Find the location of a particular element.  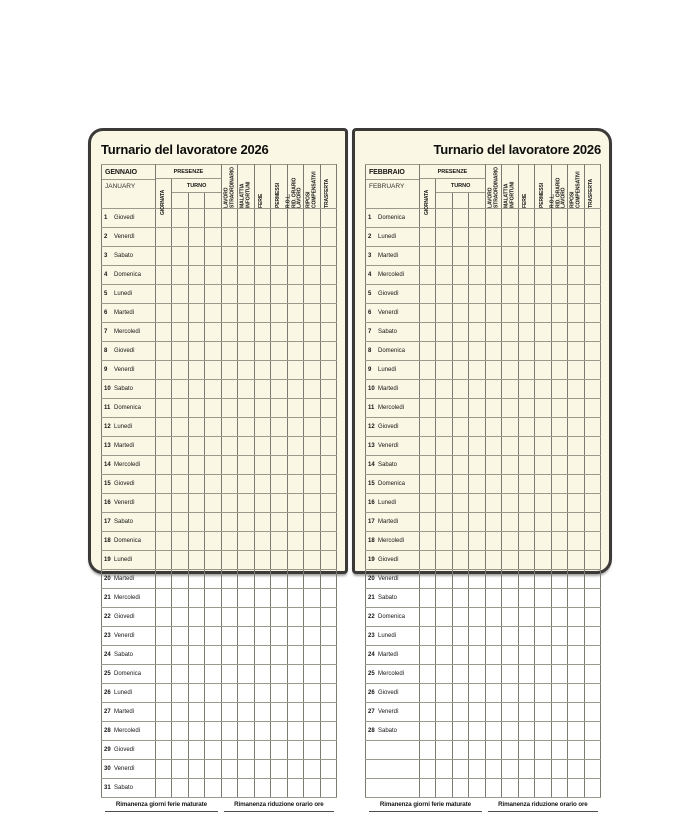

table-row is located at coordinates (483, 769).